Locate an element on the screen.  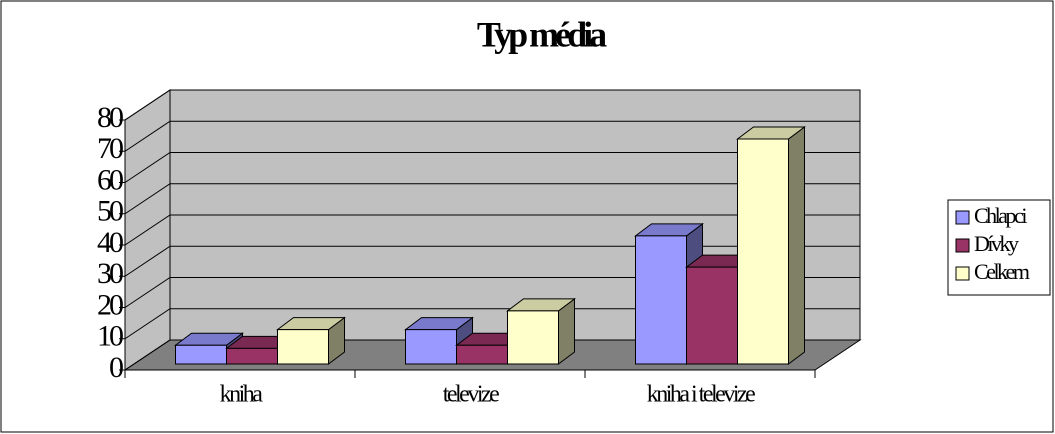
chart-title: Typ média is located at coordinates (542, 34).